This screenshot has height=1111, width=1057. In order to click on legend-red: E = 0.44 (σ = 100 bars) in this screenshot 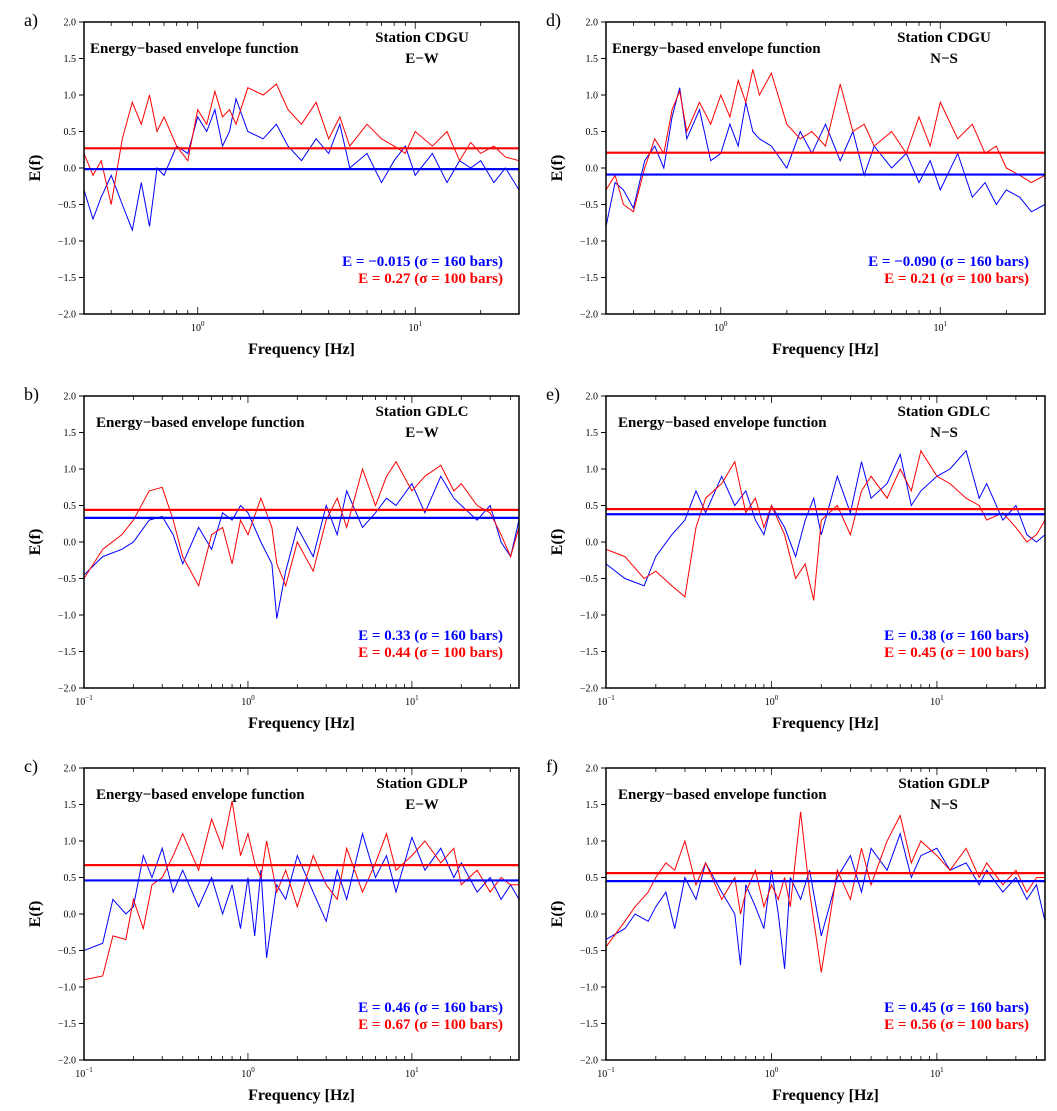, I will do `click(430, 653)`.